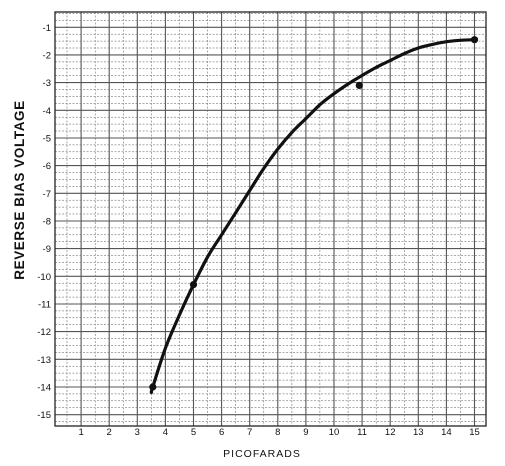  What do you see at coordinates (262, 454) in the screenshot?
I see `x-axis-label: PICOFARADS` at bounding box center [262, 454].